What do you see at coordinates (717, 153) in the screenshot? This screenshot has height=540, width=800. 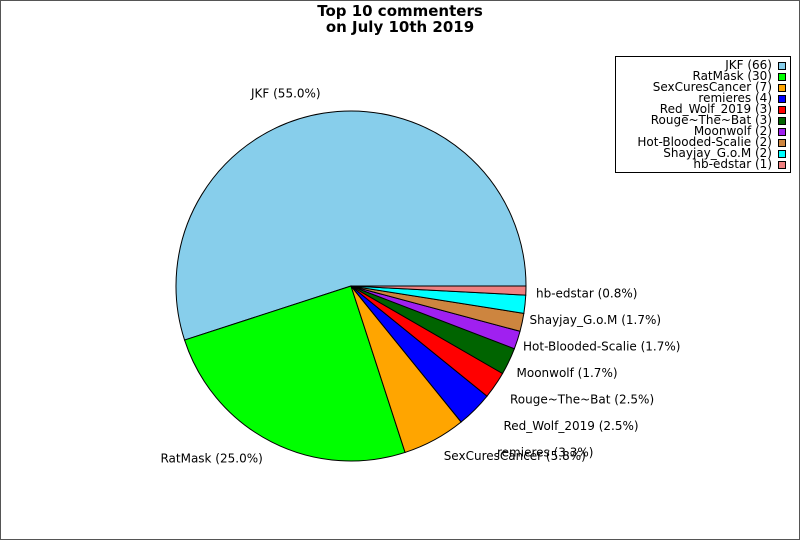 I see `legend-label: Shayjay_G.o.M (2)` at bounding box center [717, 153].